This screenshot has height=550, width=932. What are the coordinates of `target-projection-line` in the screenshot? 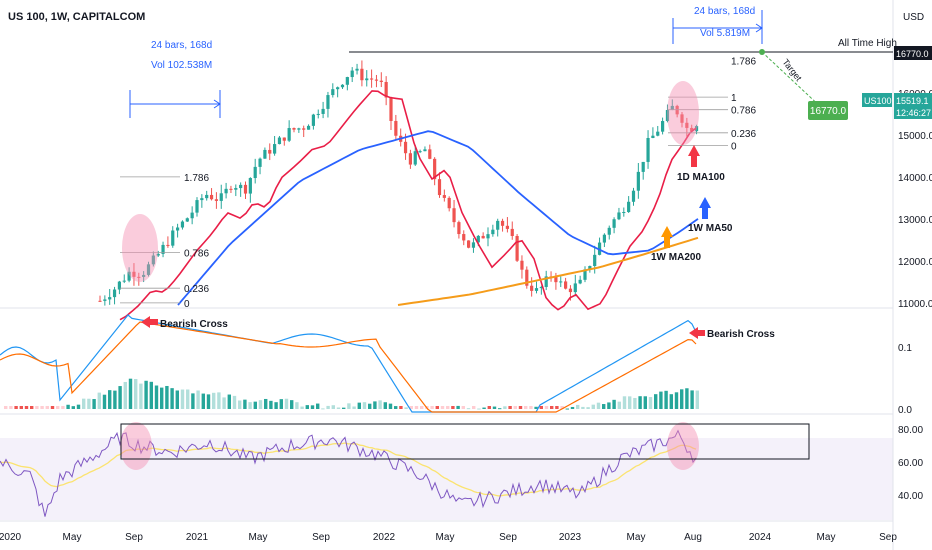 It's located at (793, 81).